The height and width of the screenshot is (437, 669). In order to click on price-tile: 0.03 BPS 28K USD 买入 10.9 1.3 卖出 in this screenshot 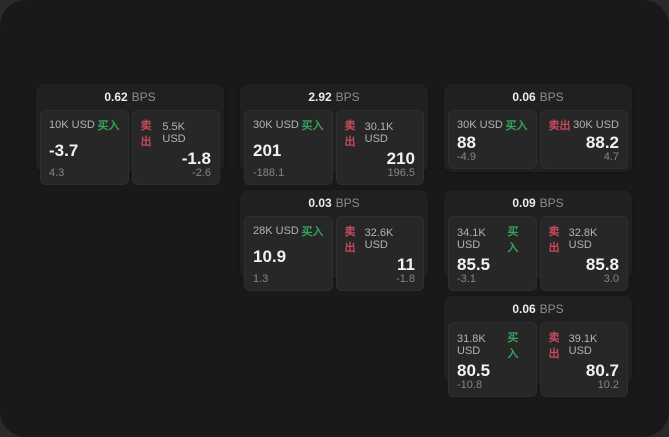, I will do `click(334, 240)`.